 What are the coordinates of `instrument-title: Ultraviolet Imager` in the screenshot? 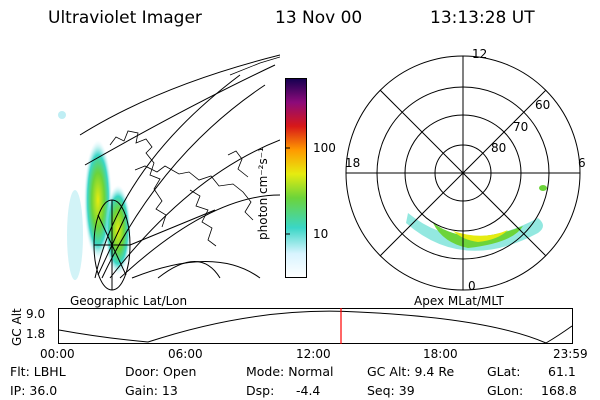 It's located at (125, 18).